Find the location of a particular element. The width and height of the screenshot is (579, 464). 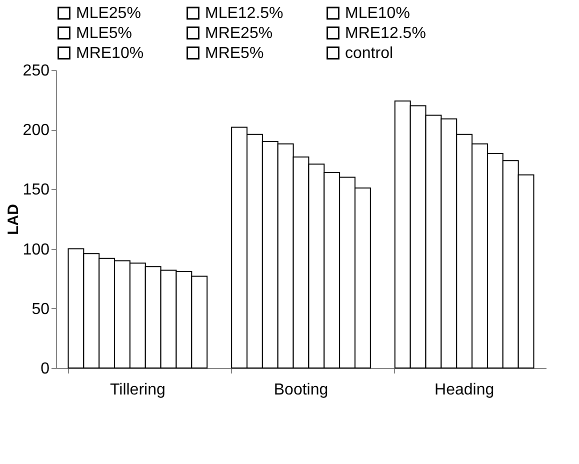

y-tick-label: 0 is located at coordinates (45, 369).